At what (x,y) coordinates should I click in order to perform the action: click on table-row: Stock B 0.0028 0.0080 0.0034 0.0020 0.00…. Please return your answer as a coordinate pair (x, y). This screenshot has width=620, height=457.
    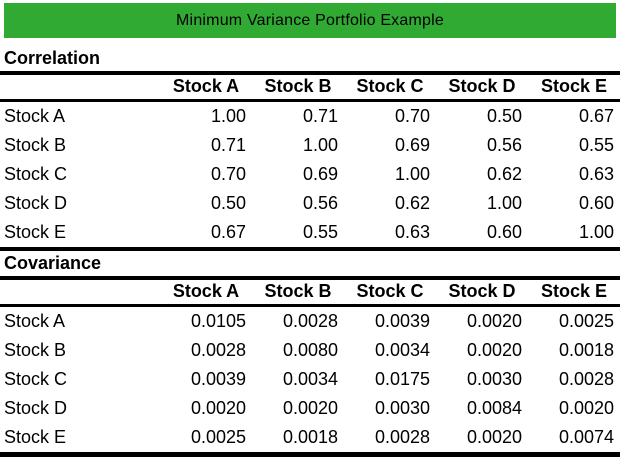
    Looking at the image, I should click on (310, 350).